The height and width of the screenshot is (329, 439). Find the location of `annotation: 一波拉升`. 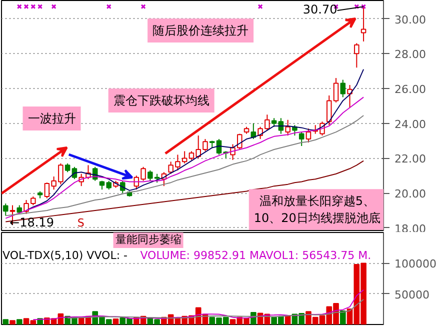

annotation: 一波拉升 is located at coordinates (52, 119).